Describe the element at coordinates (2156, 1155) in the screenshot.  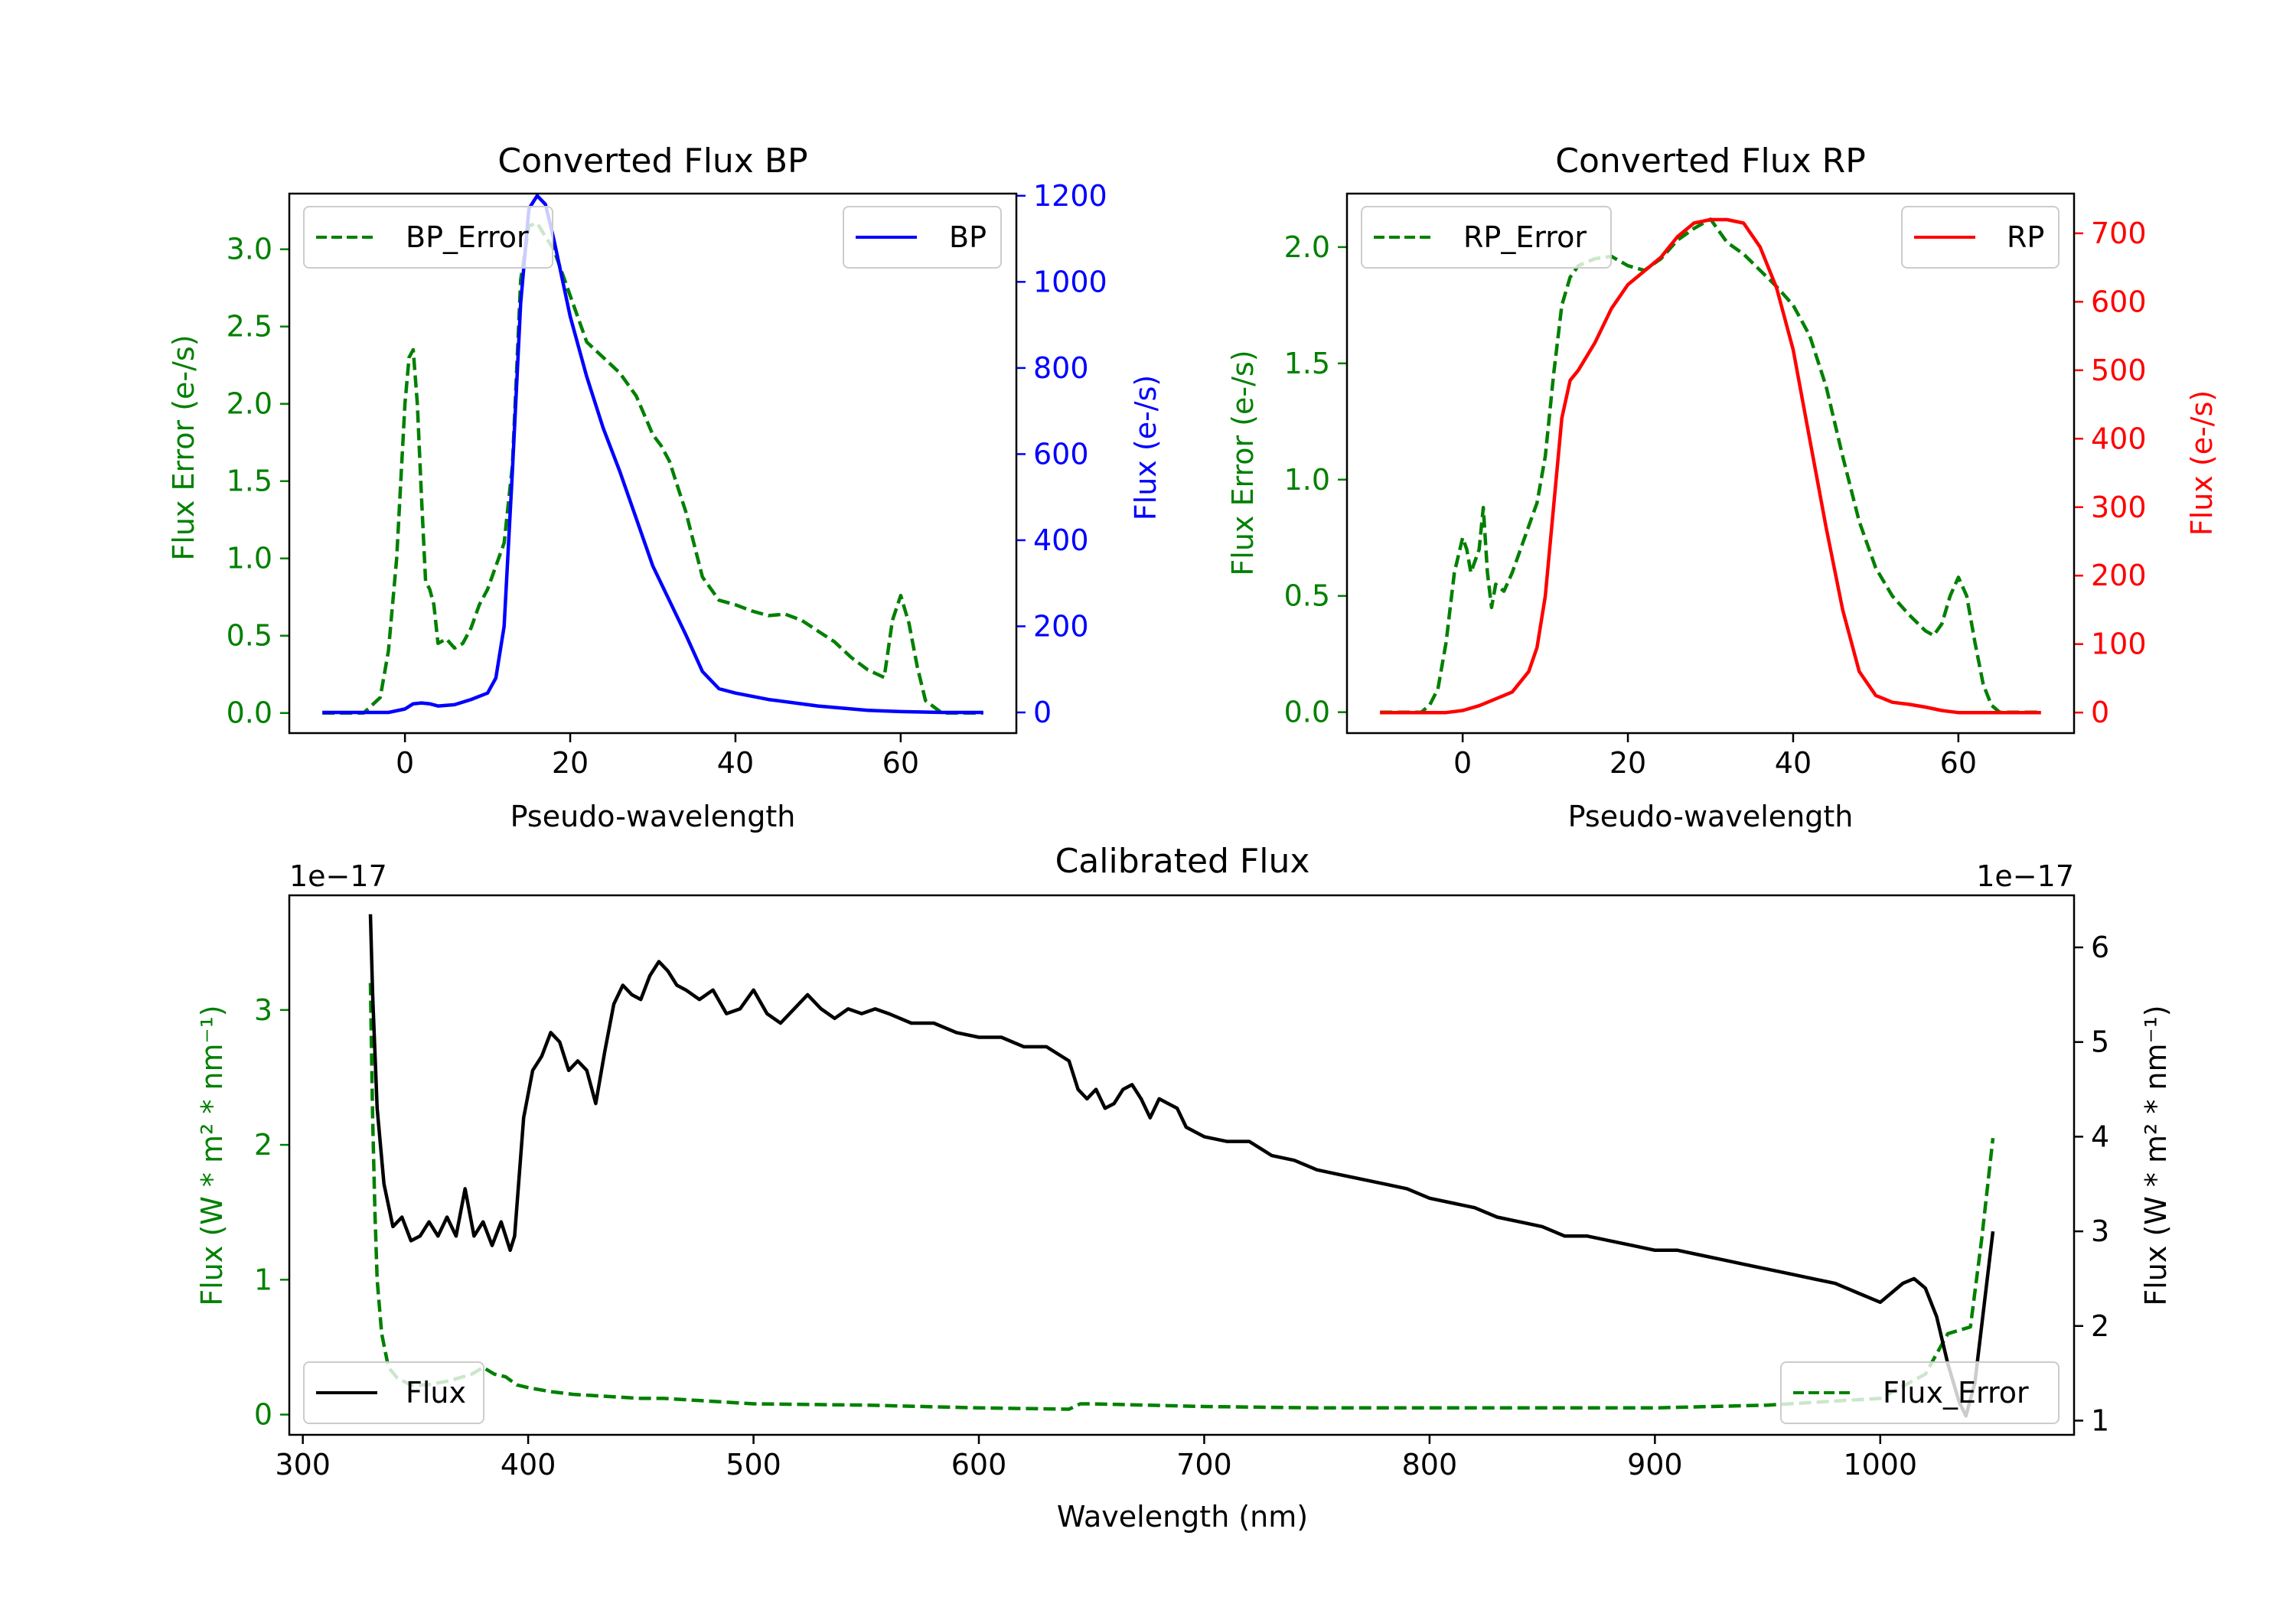
I see `right-y-axis-label: Flux (W * m² * nm⁻¹)` at that location.